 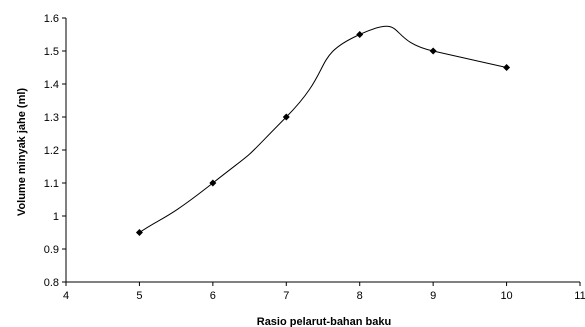 What do you see at coordinates (51, 85) in the screenshot?
I see `y-tick-label: 1.4` at bounding box center [51, 85].